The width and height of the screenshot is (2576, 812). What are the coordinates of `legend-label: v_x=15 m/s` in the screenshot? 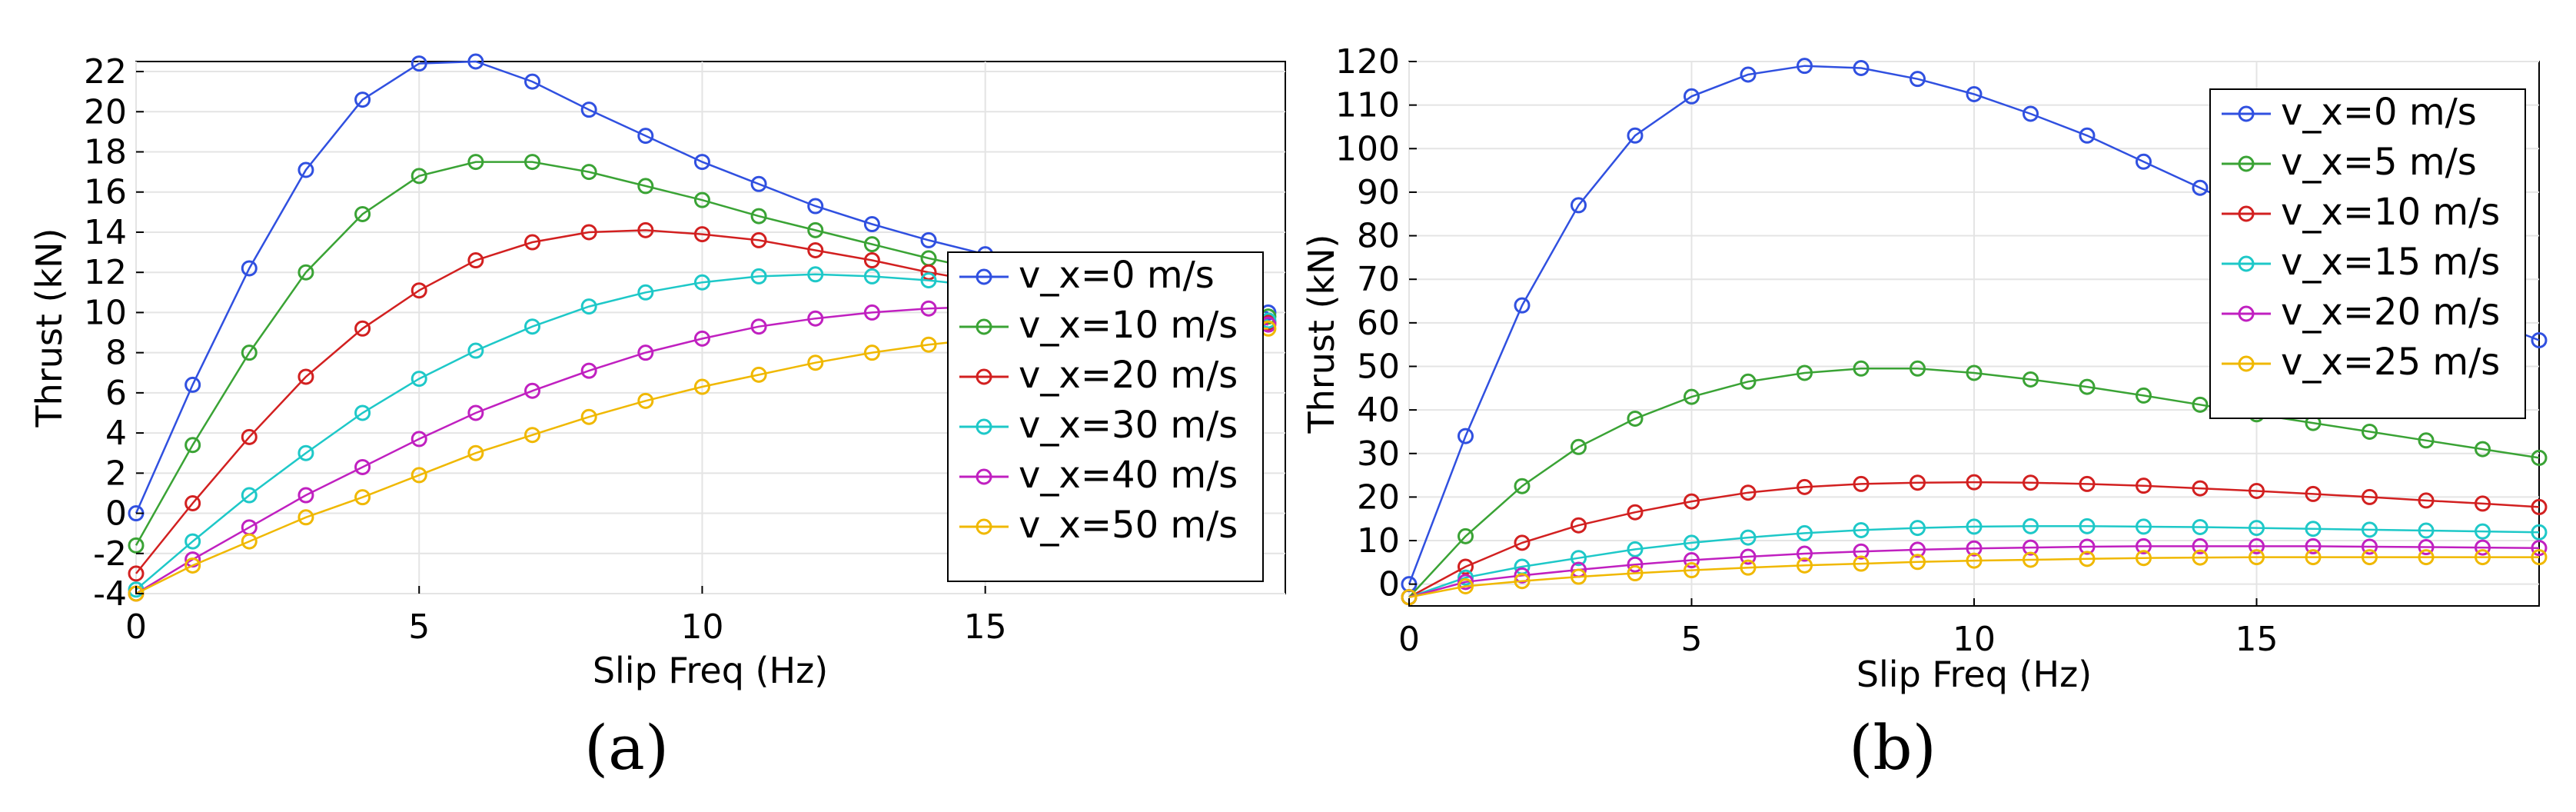 It's located at (2390, 262).